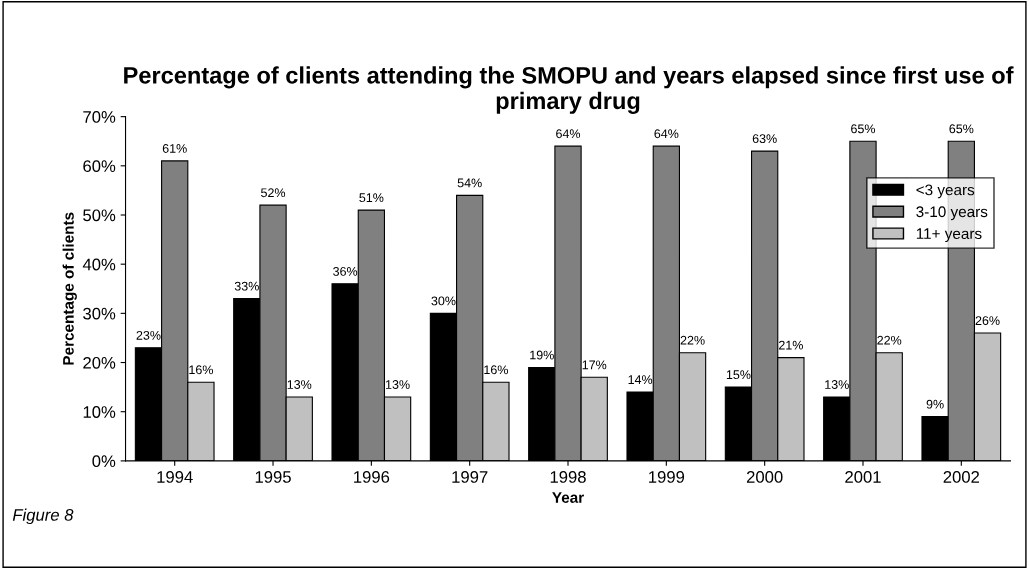  Describe the element at coordinates (667, 477) in the screenshot. I see `x-tick-label: 1999` at that location.